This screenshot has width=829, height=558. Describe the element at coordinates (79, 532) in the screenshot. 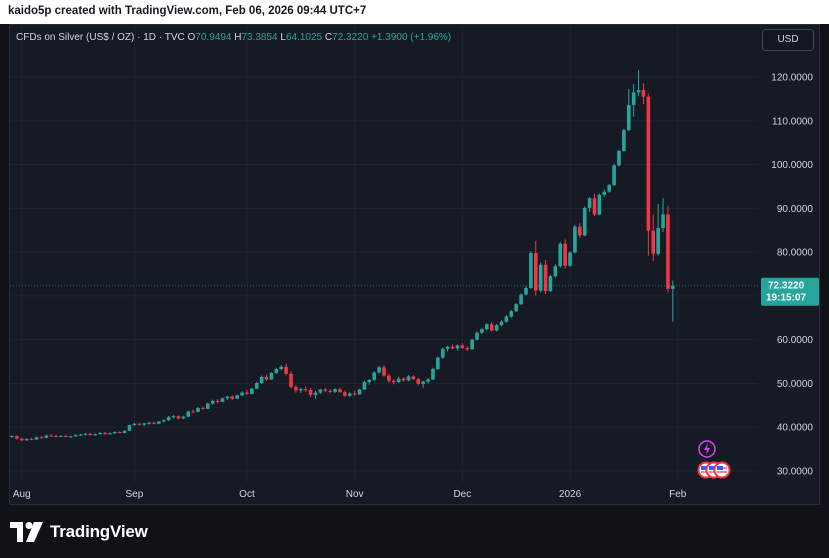

I see `tradingview-logo: TradingView` at that location.